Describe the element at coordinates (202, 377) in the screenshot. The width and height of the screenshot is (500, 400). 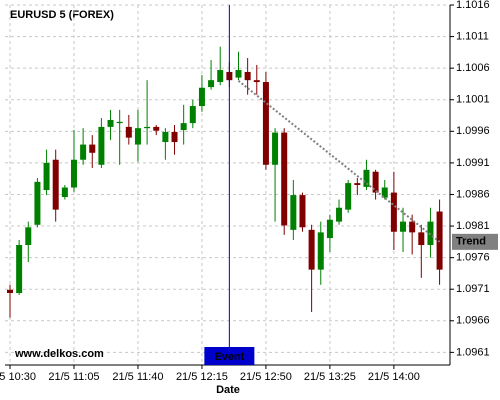
I see `x-tick-label: 21/5 12:15` at that location.